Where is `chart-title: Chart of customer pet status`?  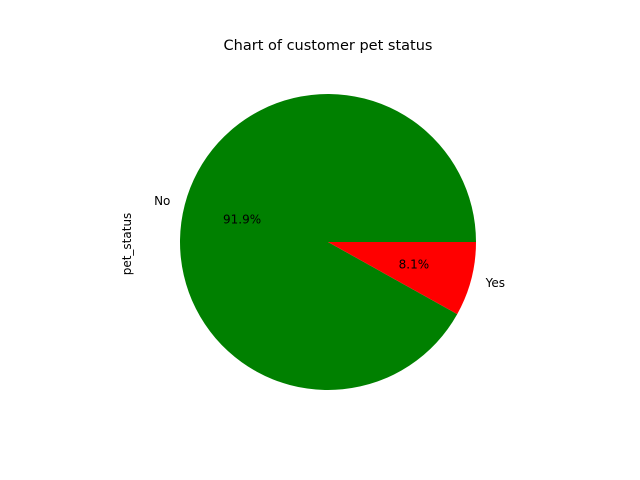
chart-title: Chart of customer pet status is located at coordinates (328, 46).